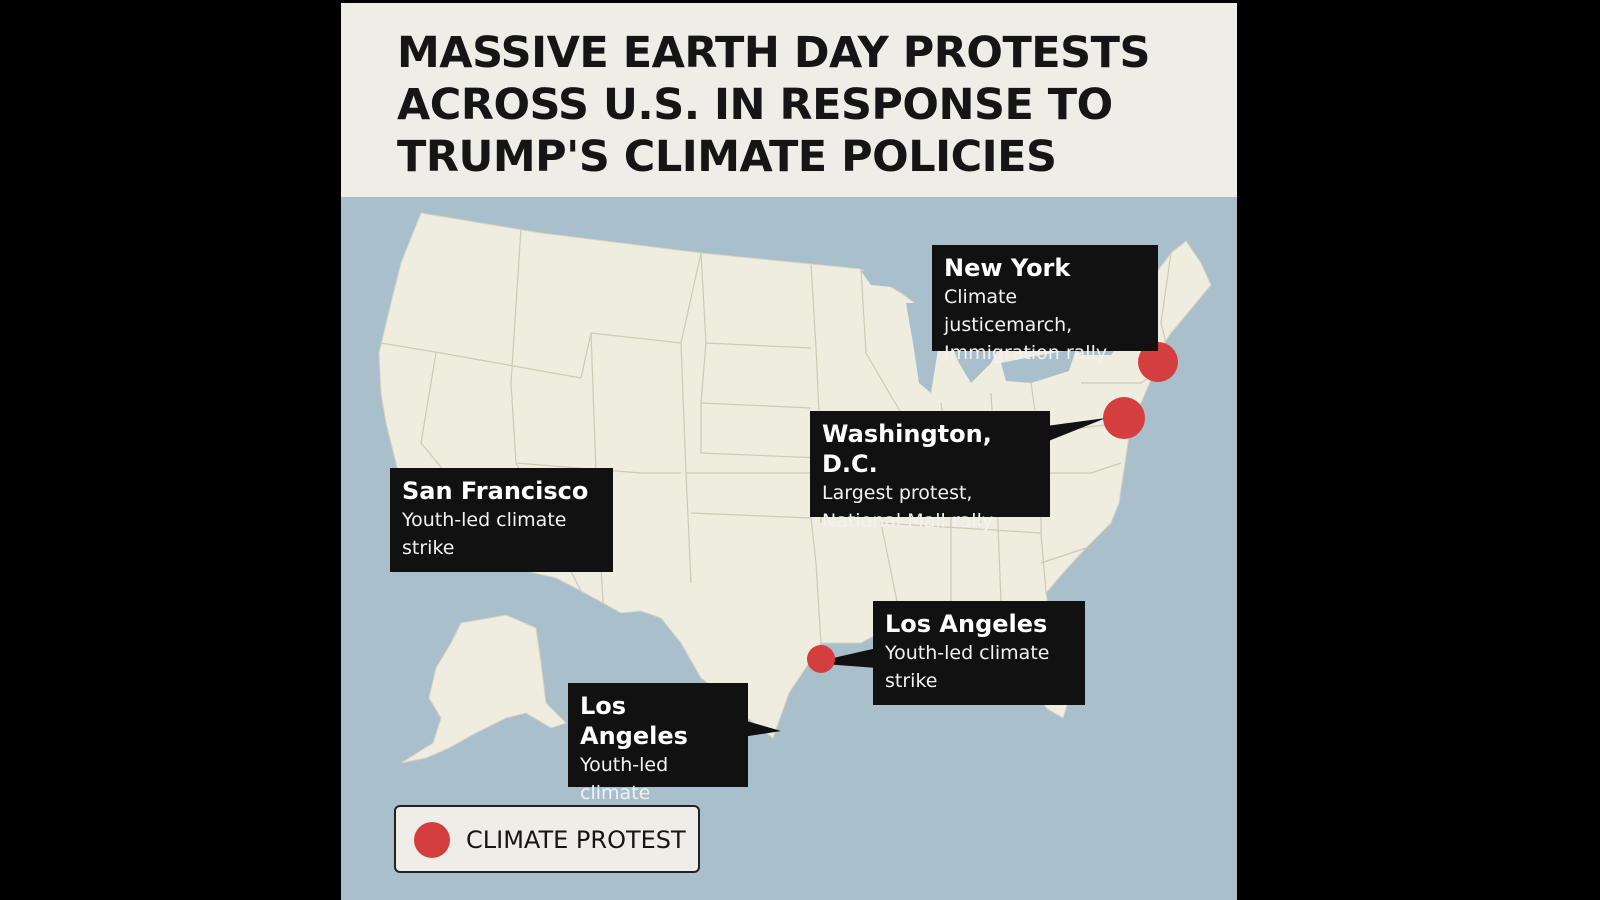 This screenshot has height=900, width=1600. Describe the element at coordinates (1007, 268) in the screenshot. I see `callout-city: New York` at that location.